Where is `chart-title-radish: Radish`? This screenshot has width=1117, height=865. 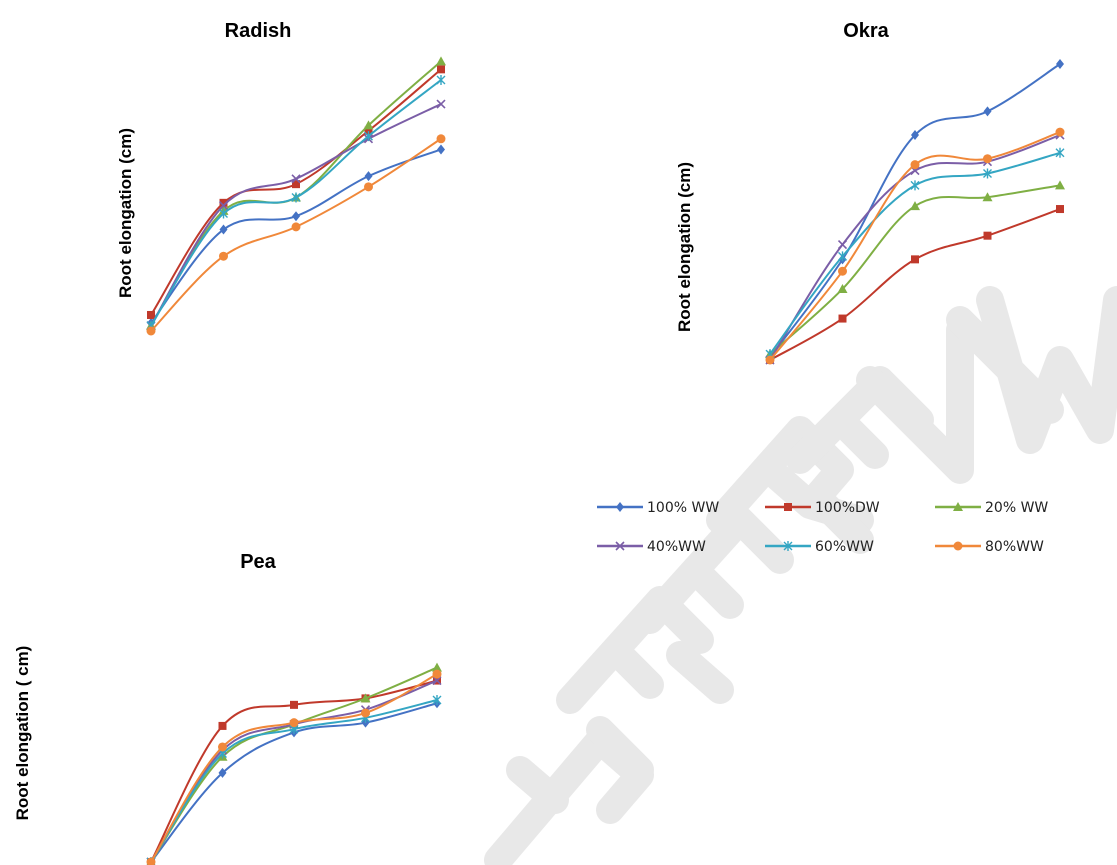
chart-title-radish: Radish is located at coordinates (258, 31).